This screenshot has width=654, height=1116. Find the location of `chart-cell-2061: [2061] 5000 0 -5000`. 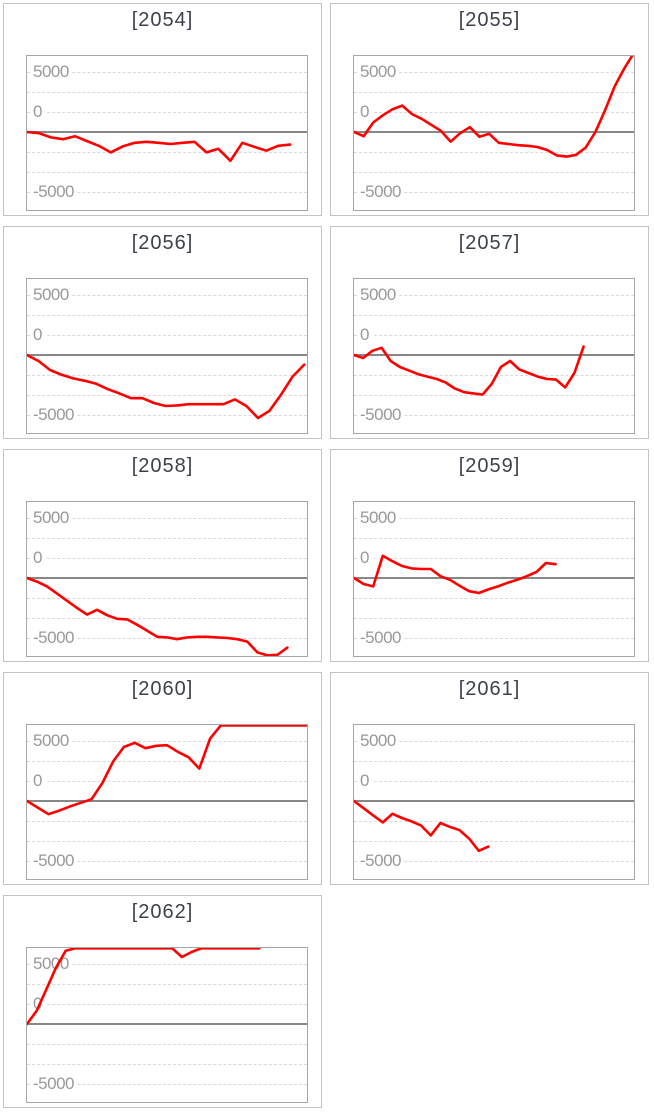

chart-cell-2061: [2061] 5000 0 -5000 is located at coordinates (489, 778).